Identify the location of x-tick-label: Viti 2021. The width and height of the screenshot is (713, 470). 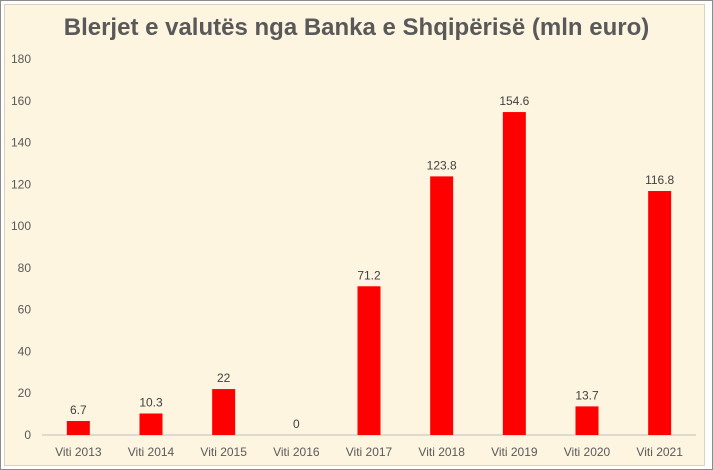
(659, 452).